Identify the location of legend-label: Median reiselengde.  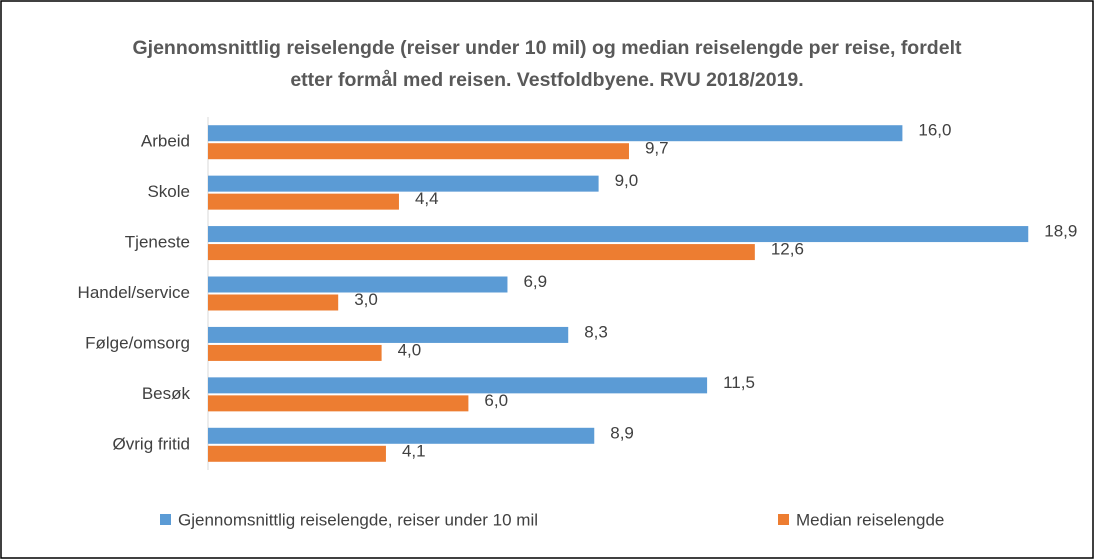
(870, 519).